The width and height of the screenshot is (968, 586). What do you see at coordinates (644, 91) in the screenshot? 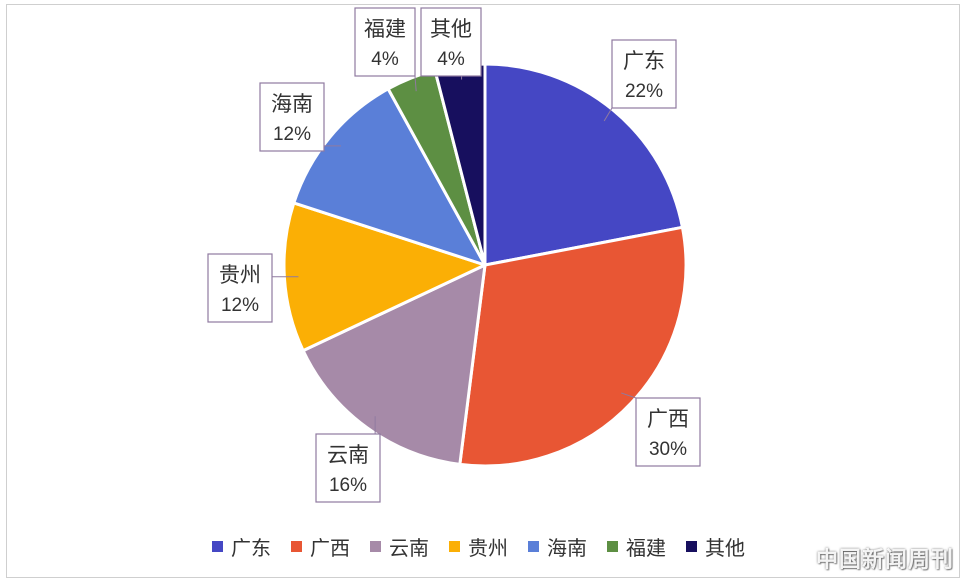
I see `slice-label-percent: 22%` at bounding box center [644, 91].